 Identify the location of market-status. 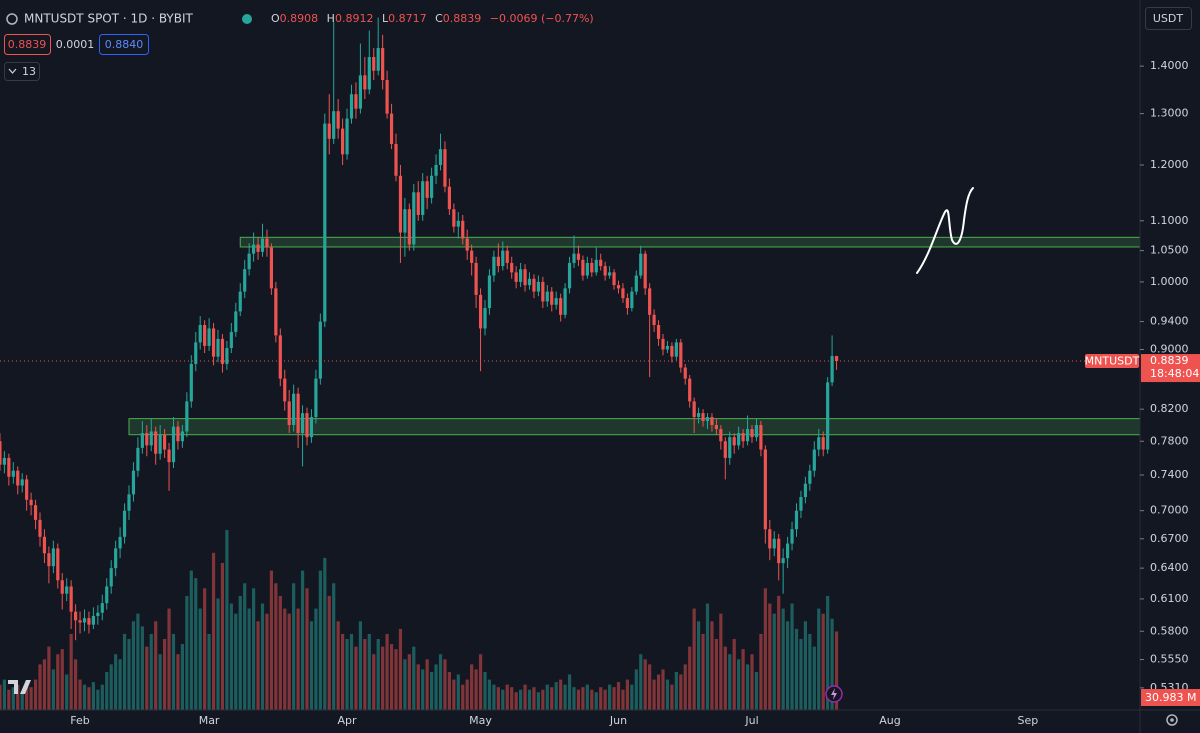
(247, 19).